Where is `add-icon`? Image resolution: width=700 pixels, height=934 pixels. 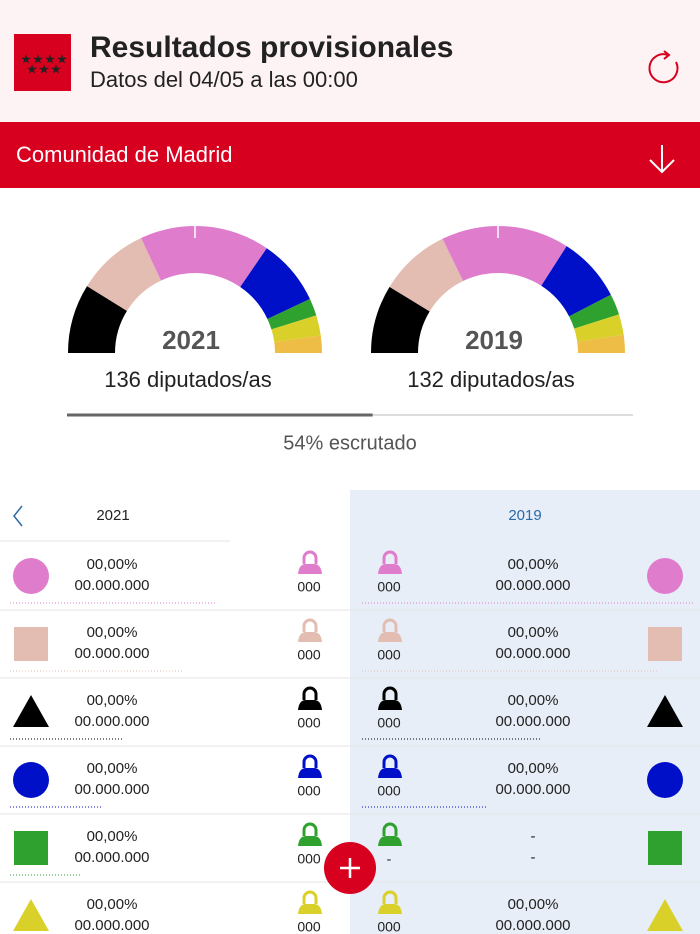 add-icon is located at coordinates (350, 868).